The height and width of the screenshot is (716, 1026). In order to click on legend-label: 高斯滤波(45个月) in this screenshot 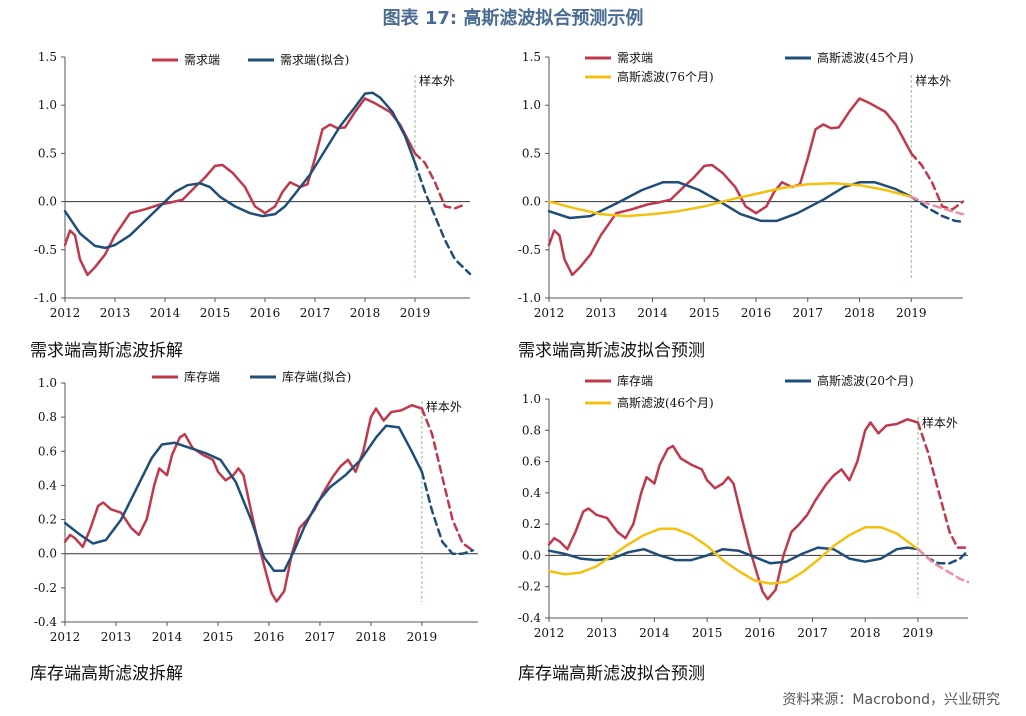, I will do `click(865, 57)`.